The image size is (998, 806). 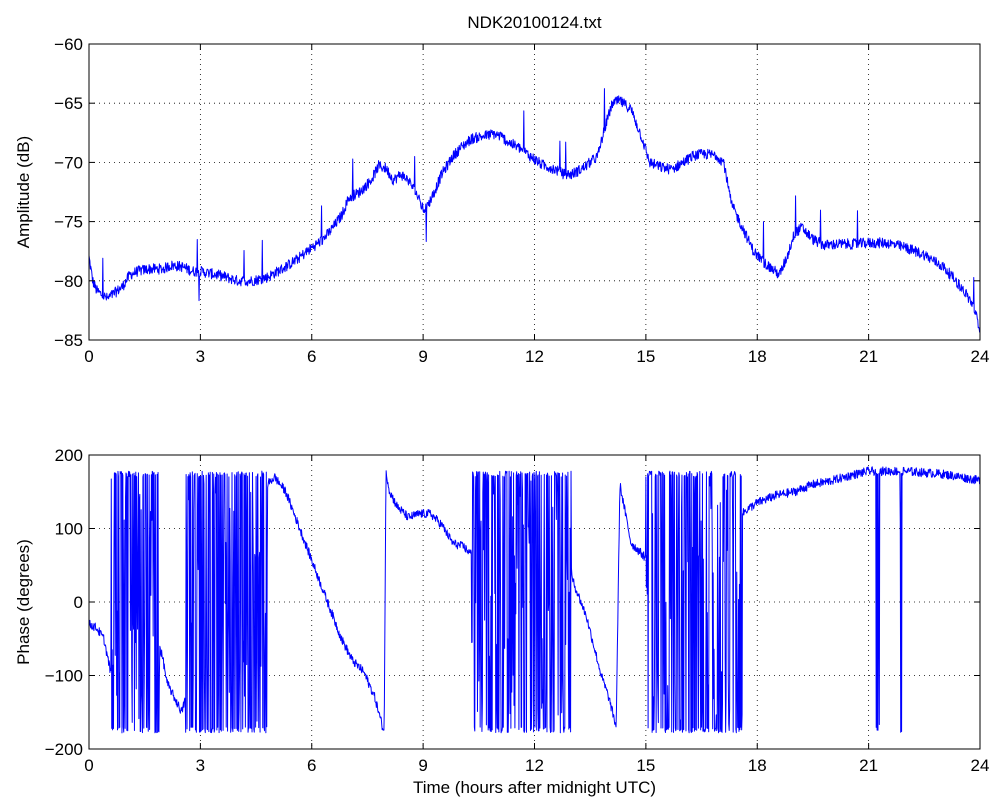 I want to click on y-tick-label: 100, so click(x=69, y=529).